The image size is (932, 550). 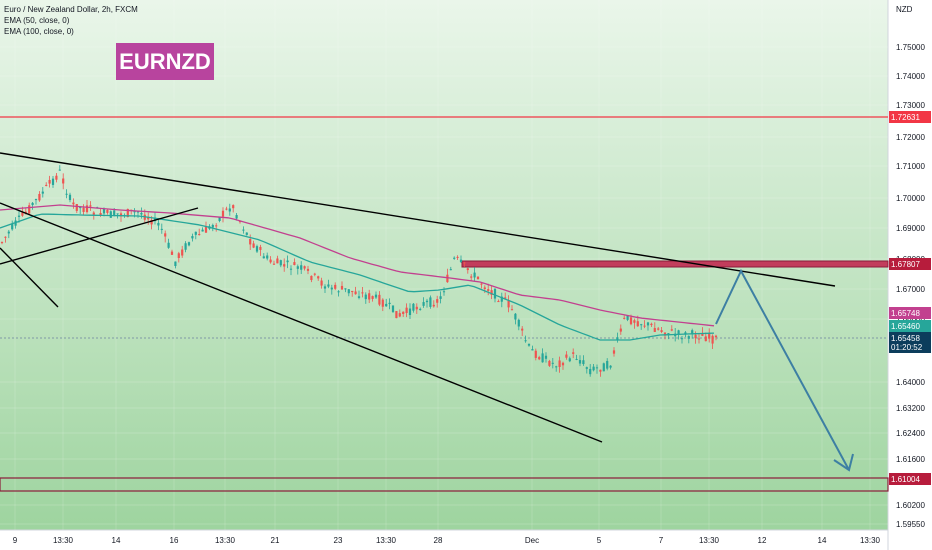 What do you see at coordinates (910, 459) in the screenshot?
I see `price-tick-label: 1.61600` at bounding box center [910, 459].